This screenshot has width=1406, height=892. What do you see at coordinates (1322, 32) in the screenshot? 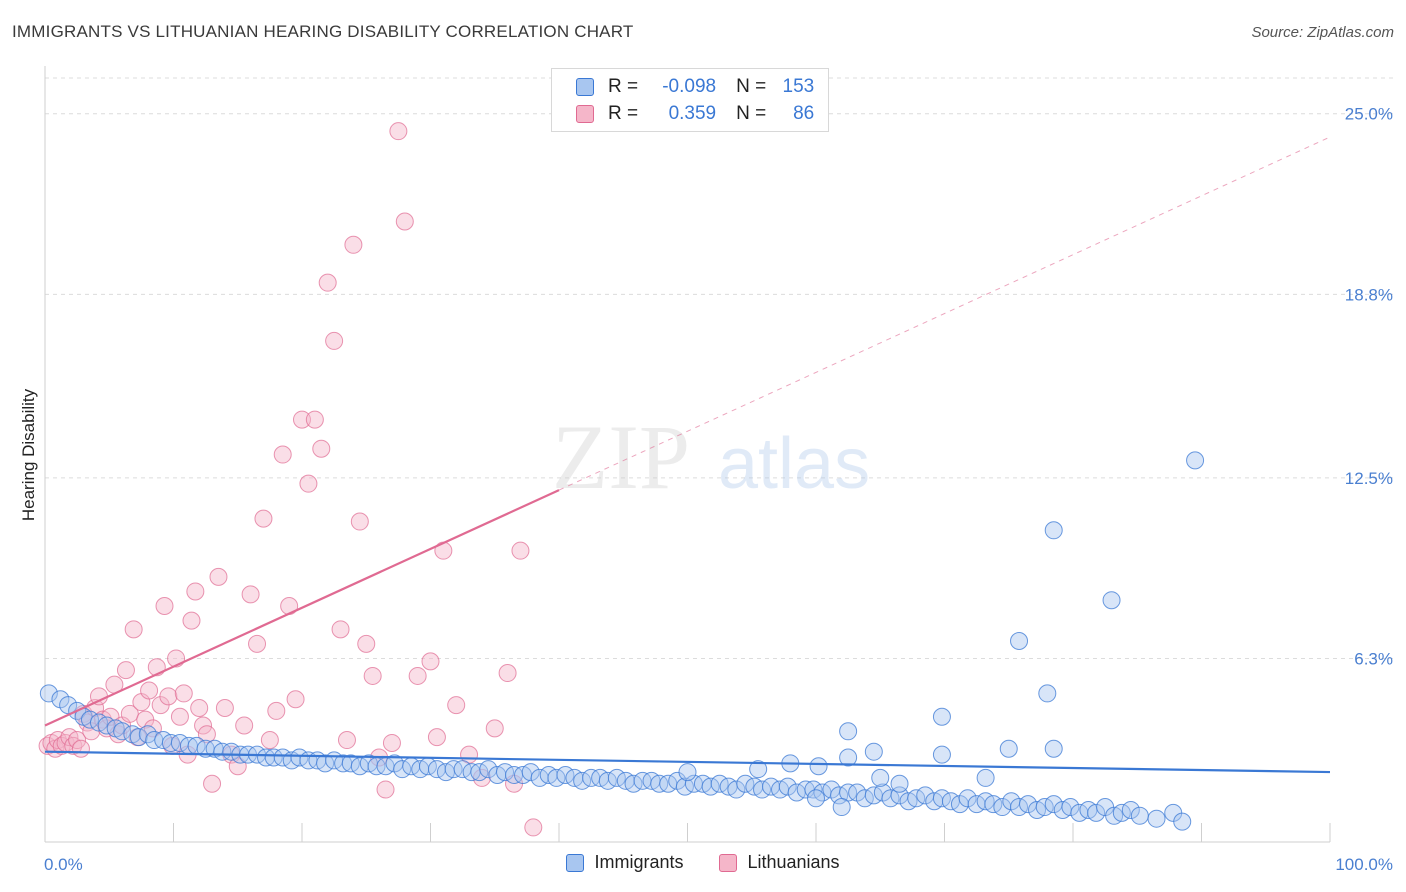
I see `chart-source: Source: ZipAtlas.com` at bounding box center [1322, 32].